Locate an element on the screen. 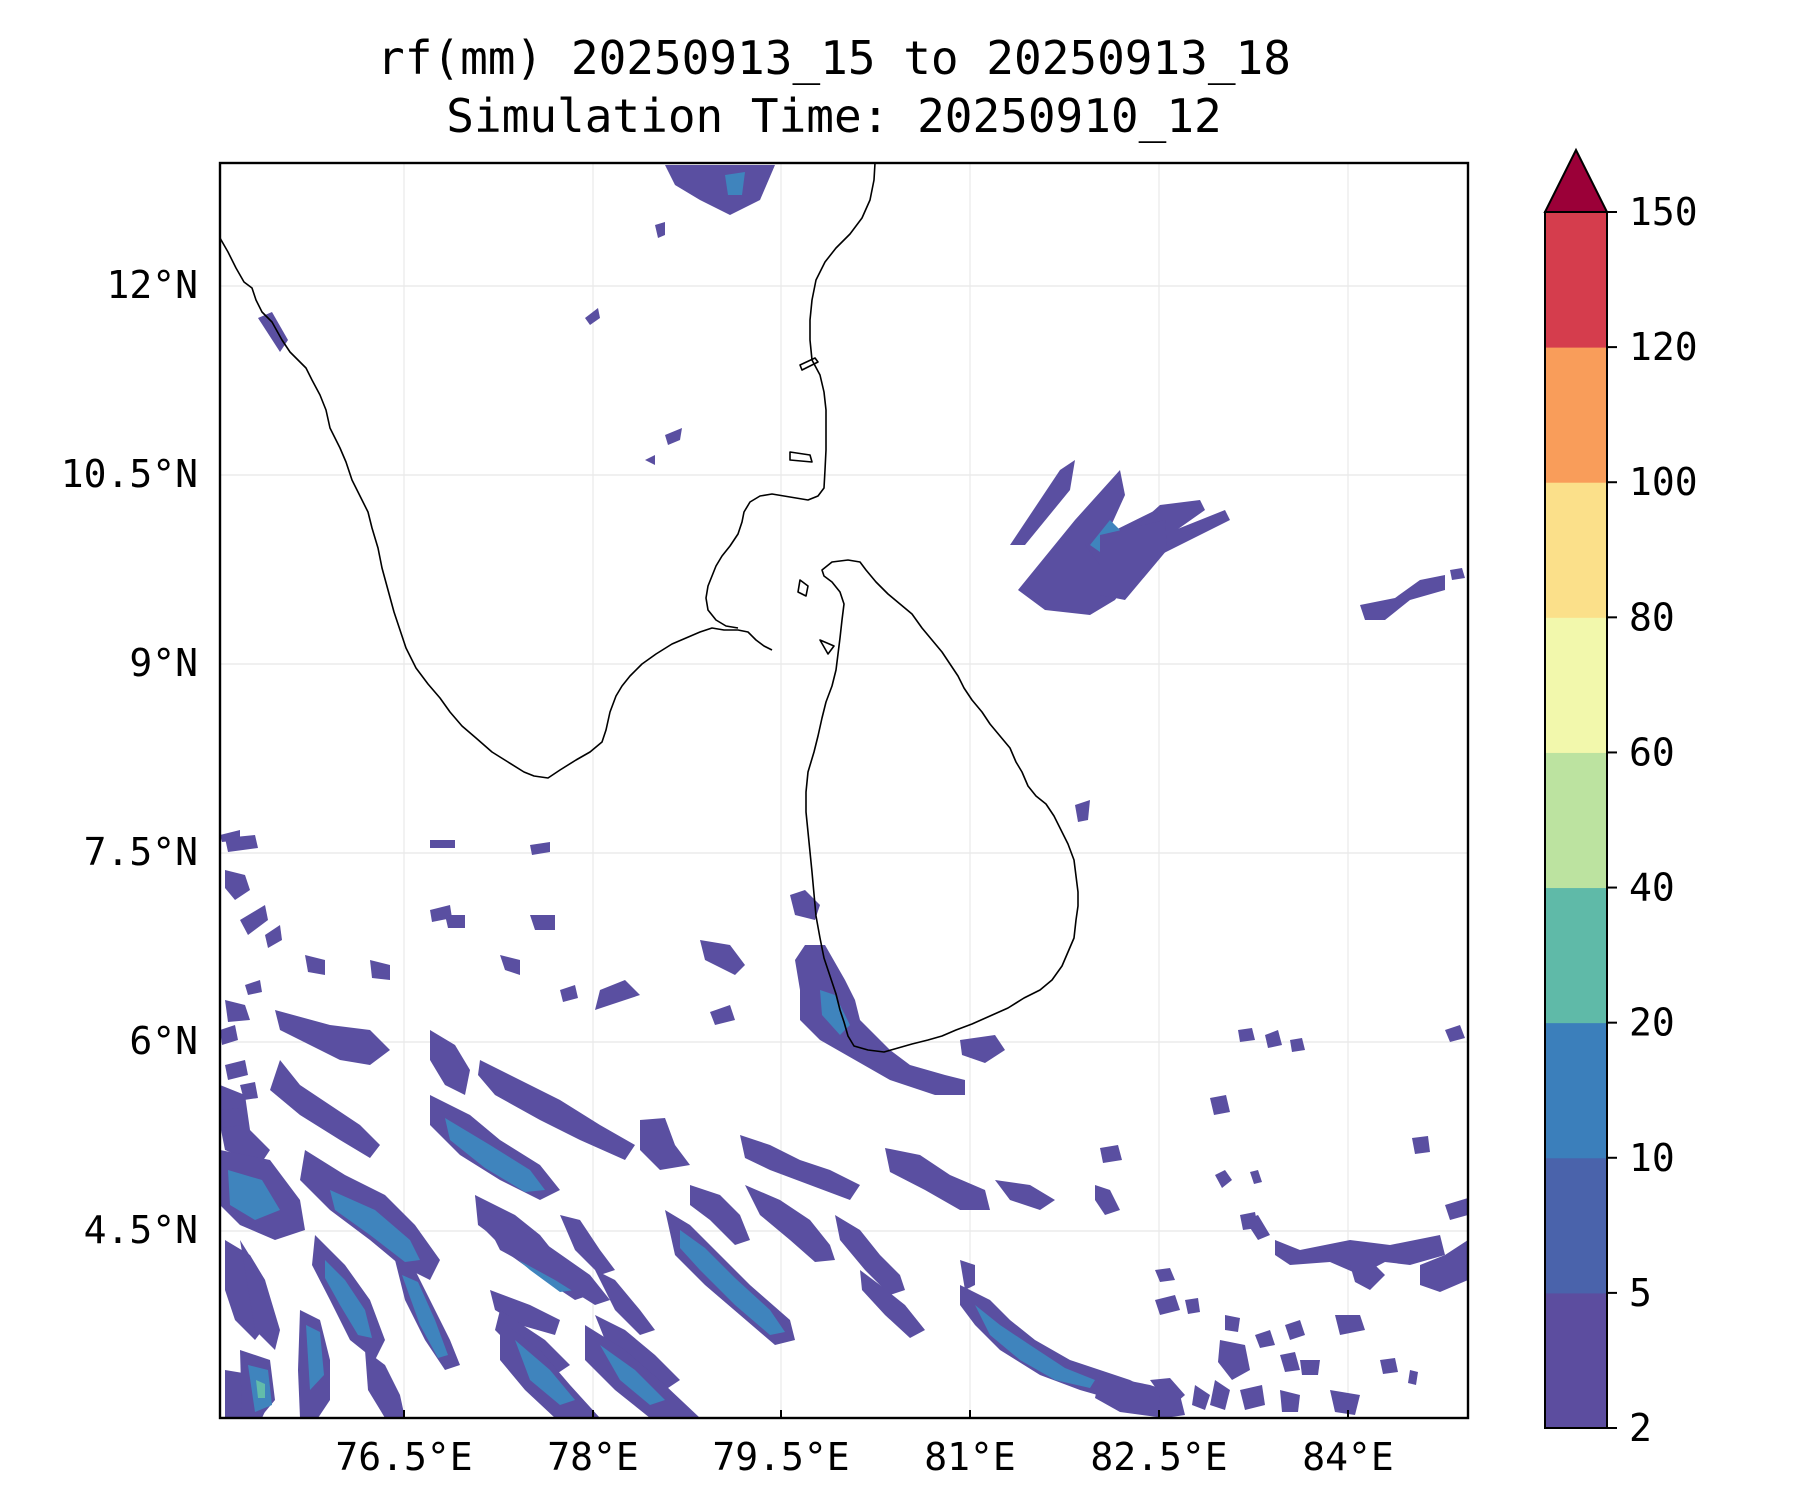 The image size is (1800, 1500). y-tick-label: 6°N is located at coordinates (163, 1041).